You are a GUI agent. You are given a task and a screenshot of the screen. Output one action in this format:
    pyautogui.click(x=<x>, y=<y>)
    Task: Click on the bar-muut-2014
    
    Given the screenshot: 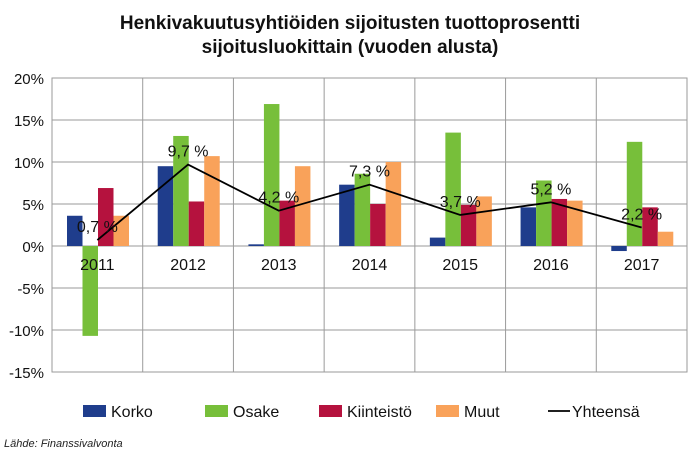 What is the action you would take?
    pyautogui.click(x=393, y=204)
    